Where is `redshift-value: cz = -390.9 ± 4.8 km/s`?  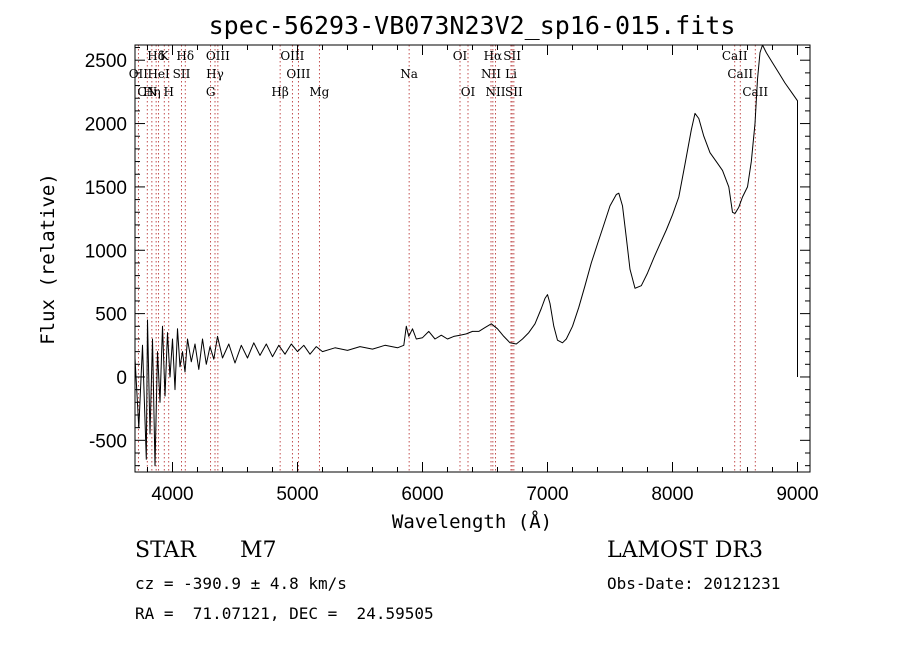 redshift-value: cz = -390.9 ± 4.8 km/s is located at coordinates (241, 583).